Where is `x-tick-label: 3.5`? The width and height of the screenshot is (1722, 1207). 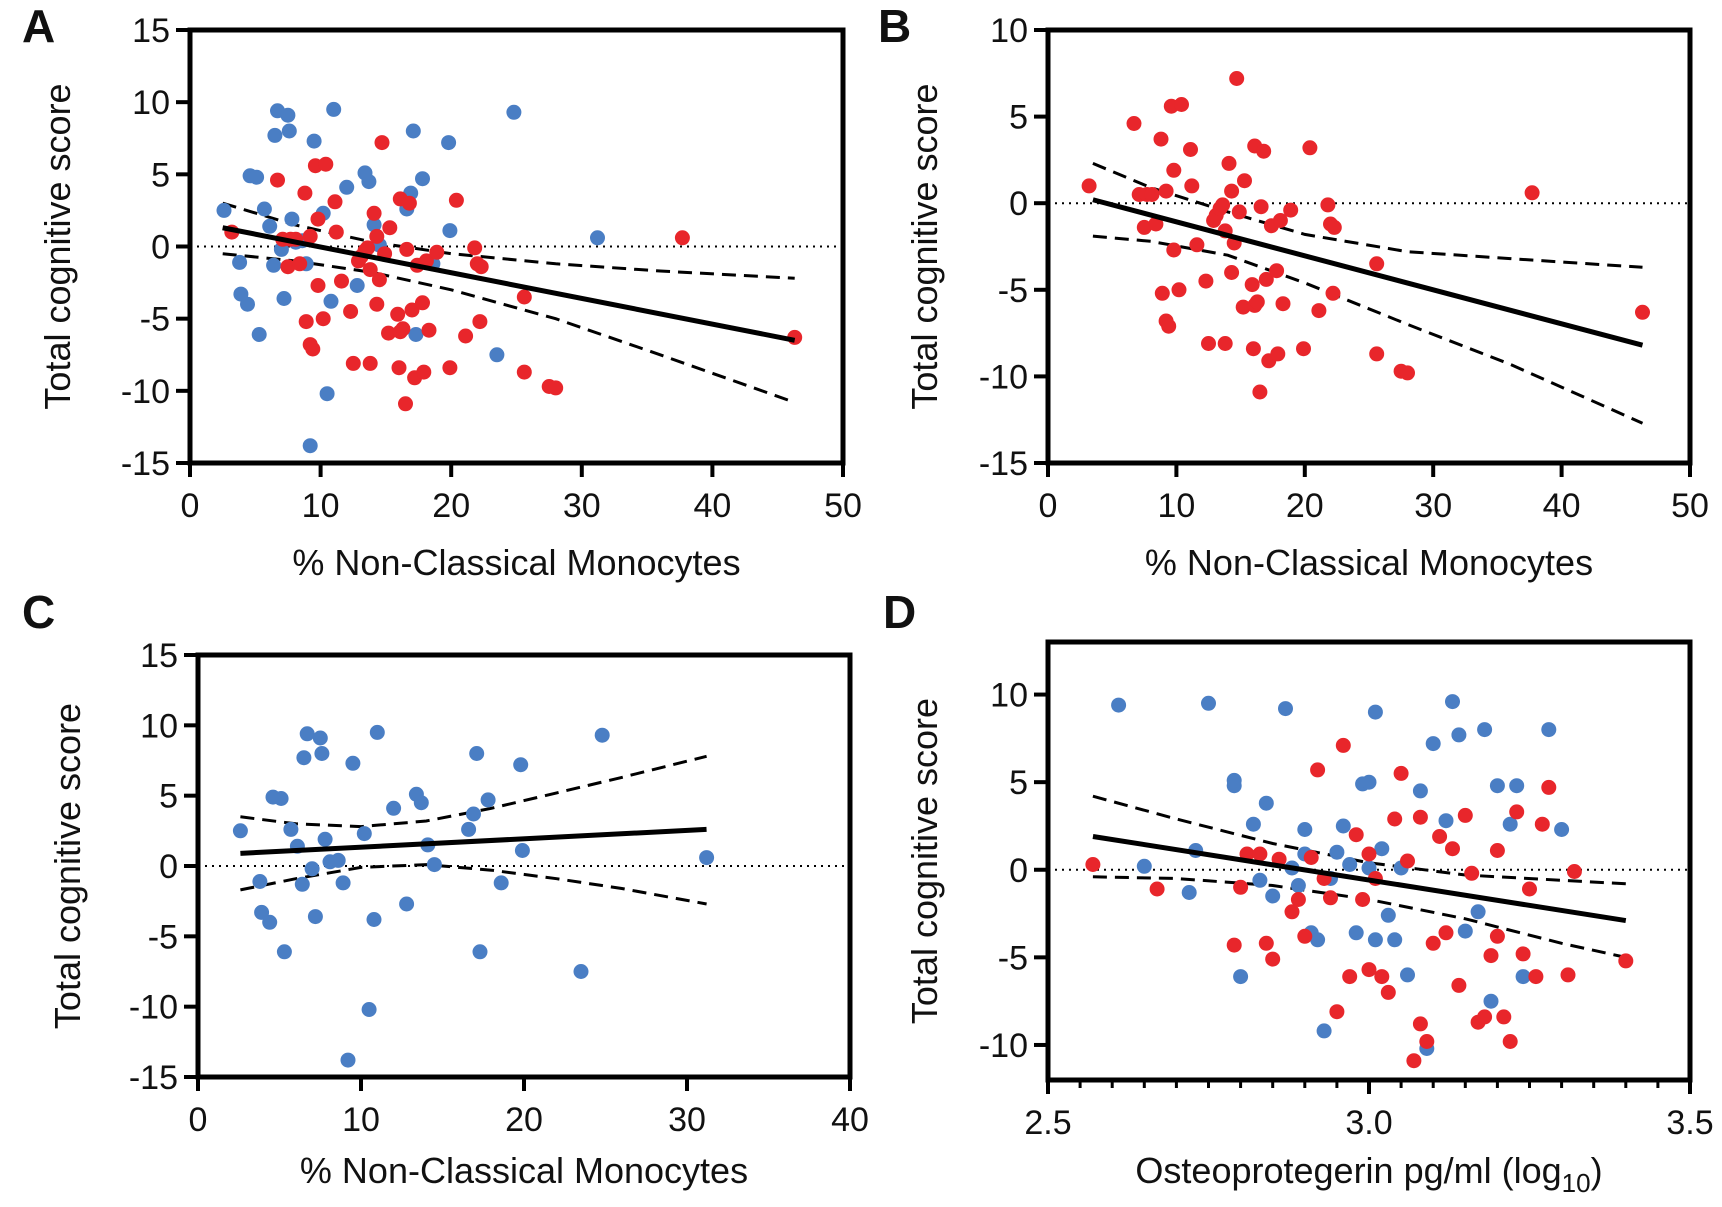
x-tick-label: 3.5 is located at coordinates (1689, 1123).